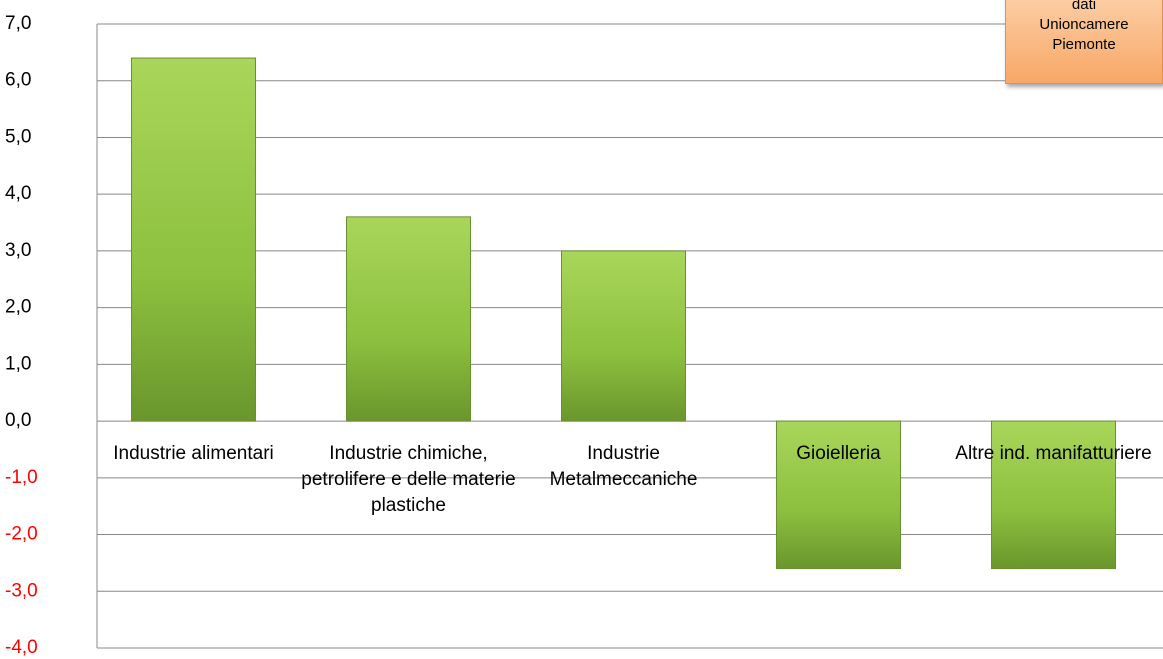 This screenshot has width=1163, height=659. What do you see at coordinates (18, 250) in the screenshot?
I see `y-tick-label: 3,0` at bounding box center [18, 250].